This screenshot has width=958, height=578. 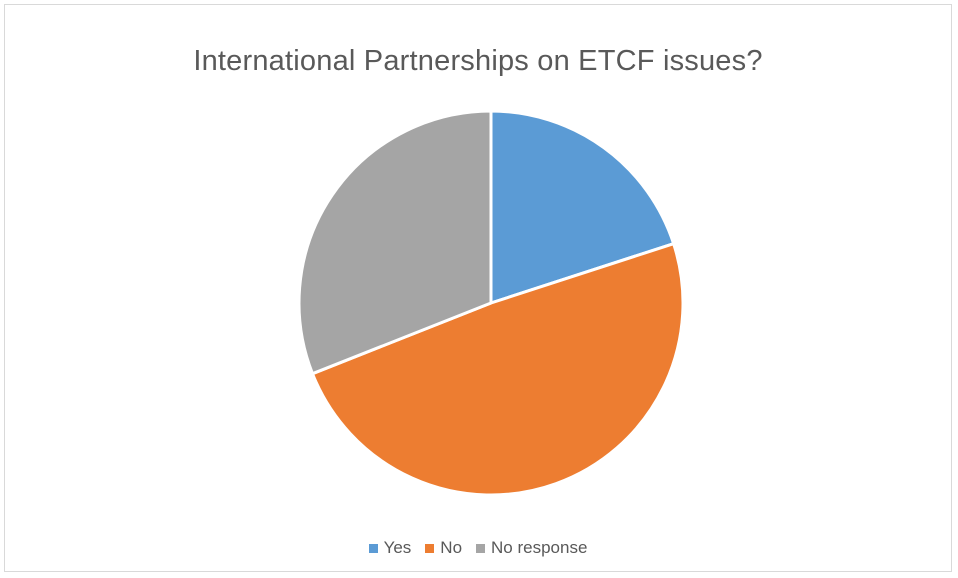 What do you see at coordinates (539, 547) in the screenshot?
I see `legend-label: No response` at bounding box center [539, 547].